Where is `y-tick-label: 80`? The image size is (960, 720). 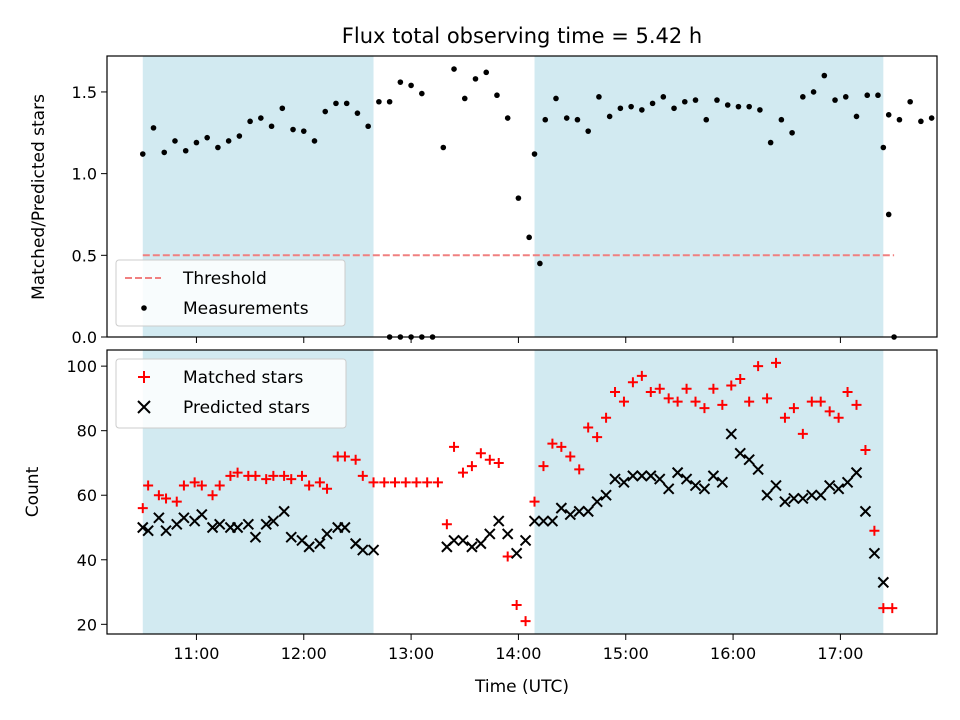 y-tick-label: 80 is located at coordinates (87, 431).